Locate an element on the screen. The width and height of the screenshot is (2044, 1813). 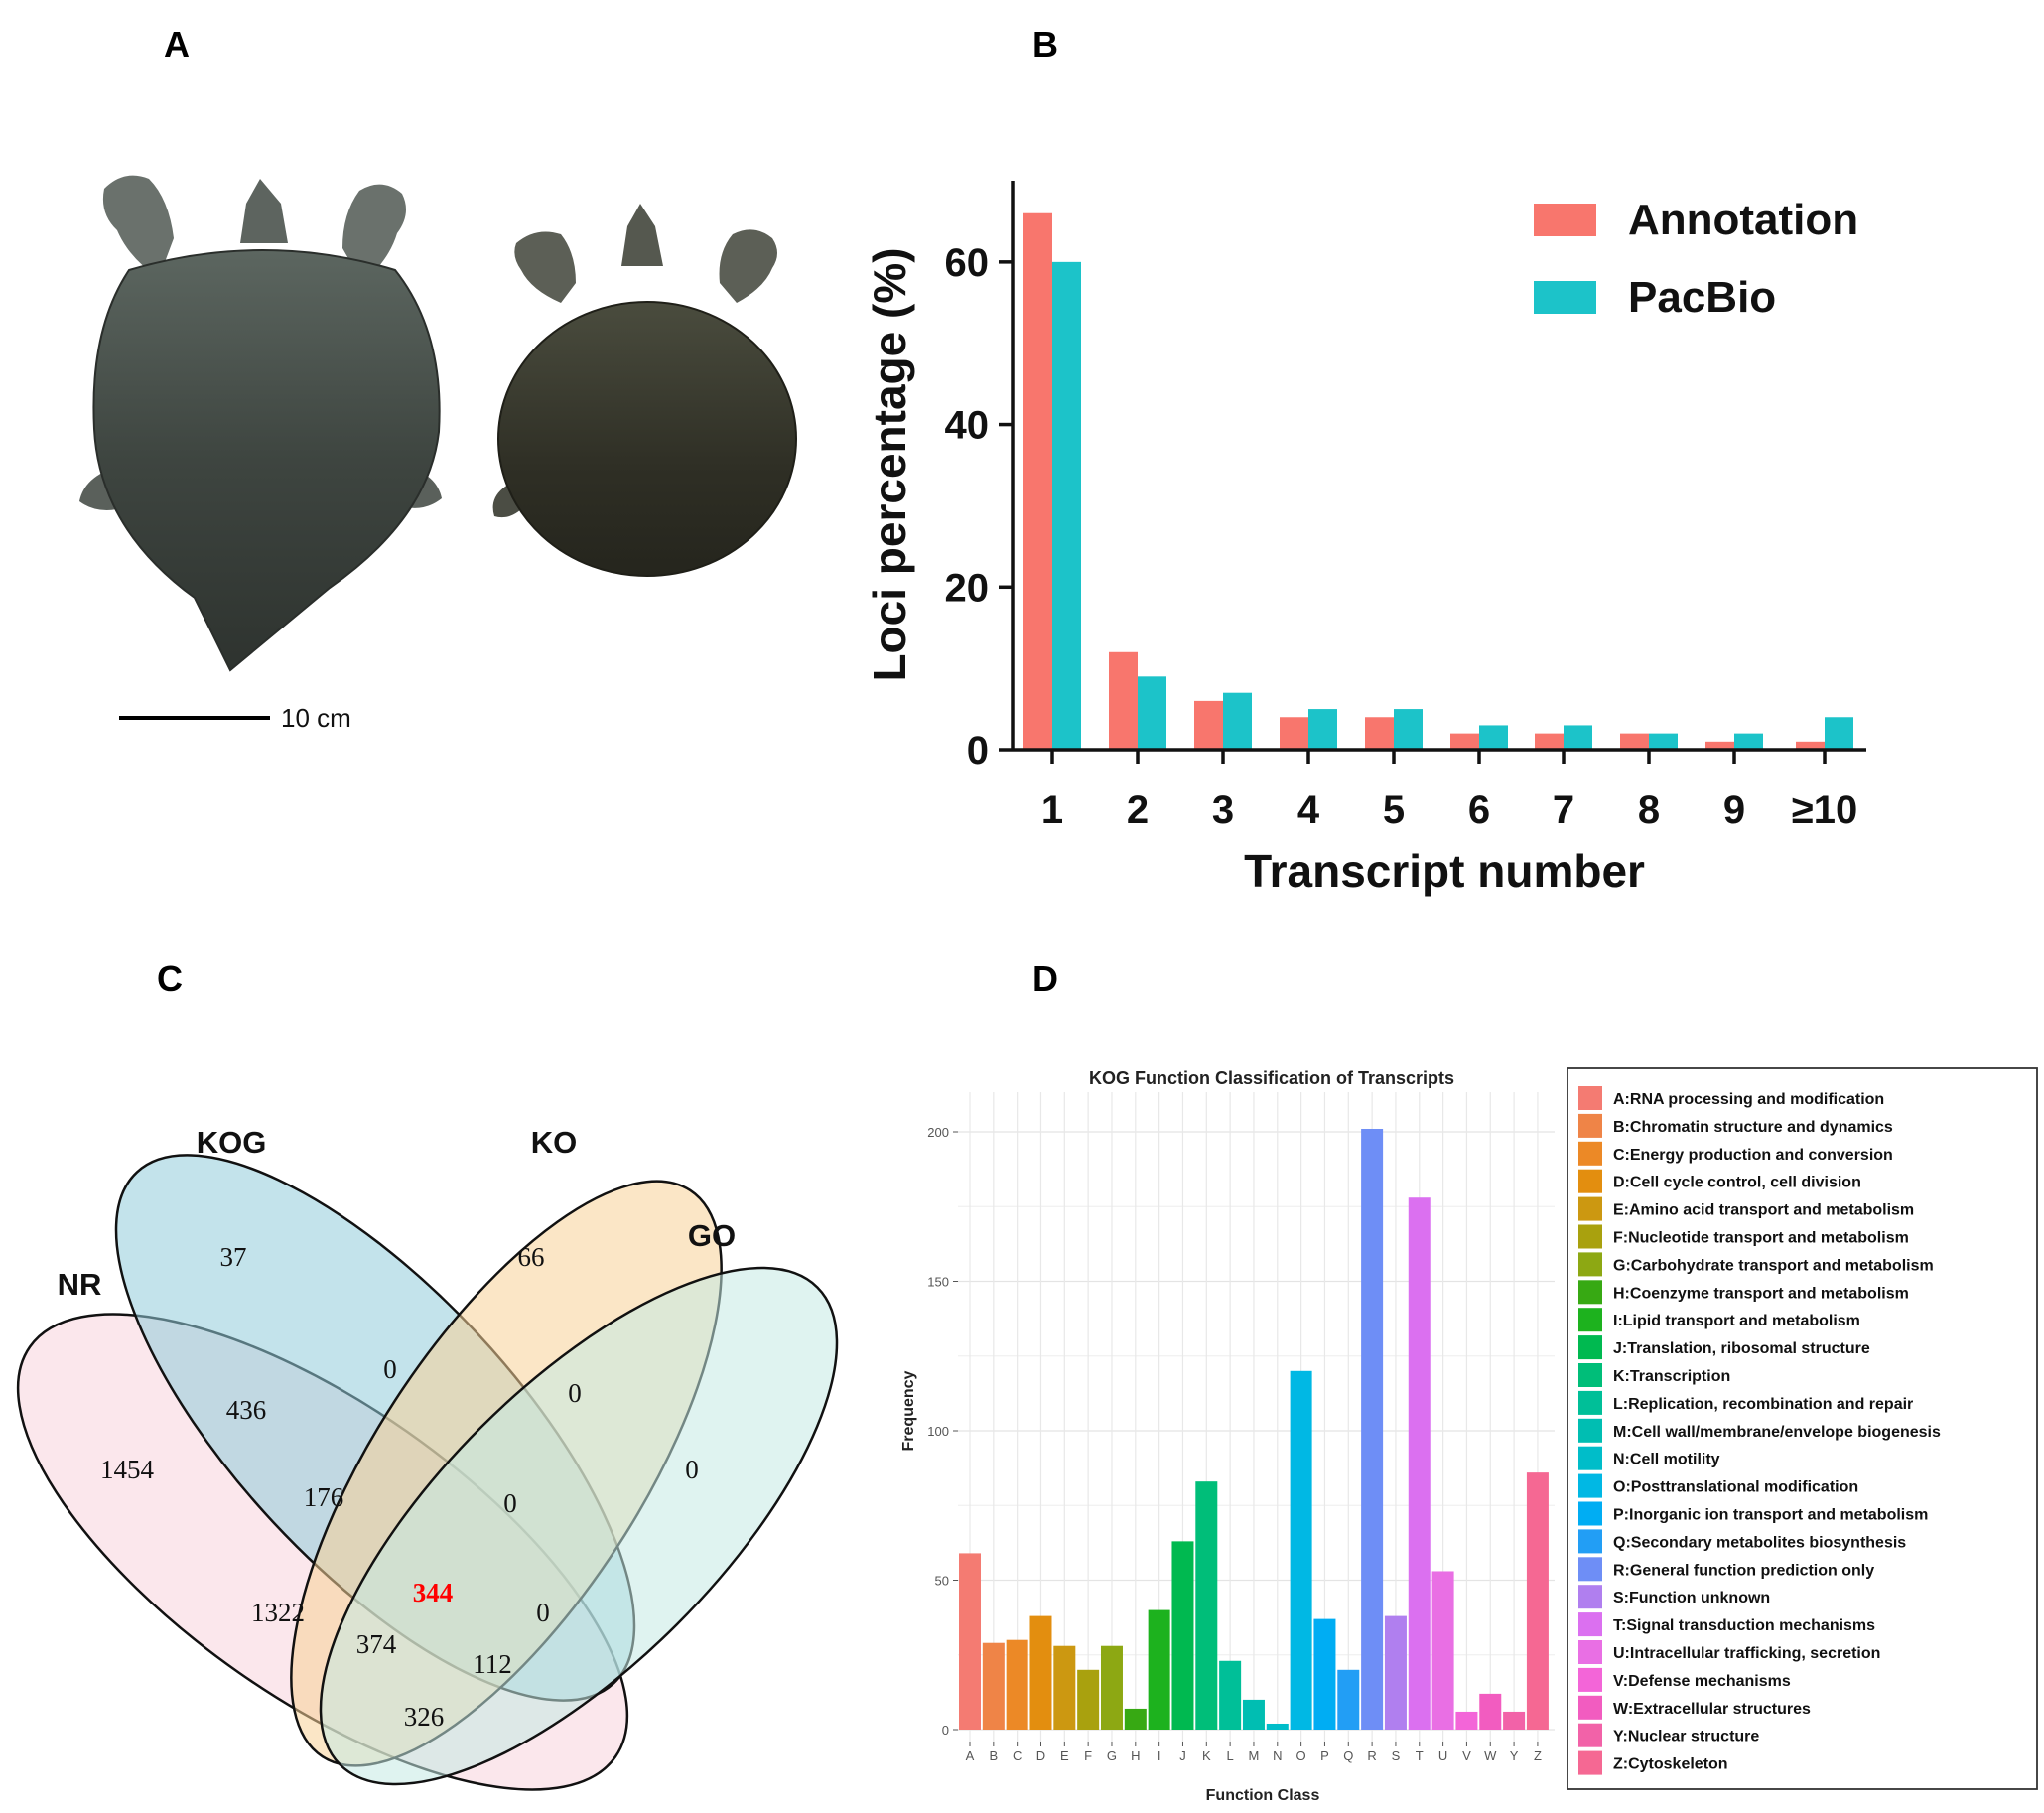
venn-region-count: 37 is located at coordinates (233, 1257).